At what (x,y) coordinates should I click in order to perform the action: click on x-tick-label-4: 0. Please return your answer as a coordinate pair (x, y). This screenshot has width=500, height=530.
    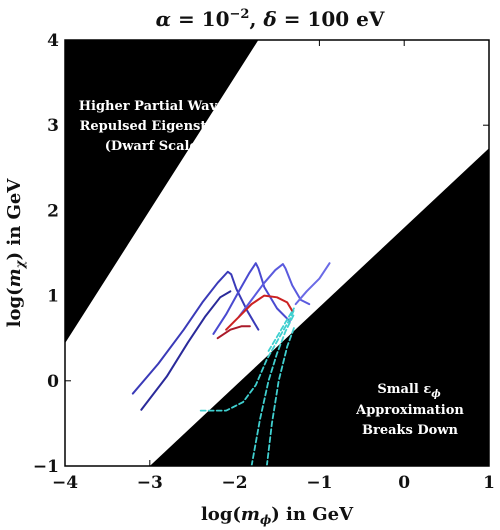
    Looking at the image, I should click on (404, 483).